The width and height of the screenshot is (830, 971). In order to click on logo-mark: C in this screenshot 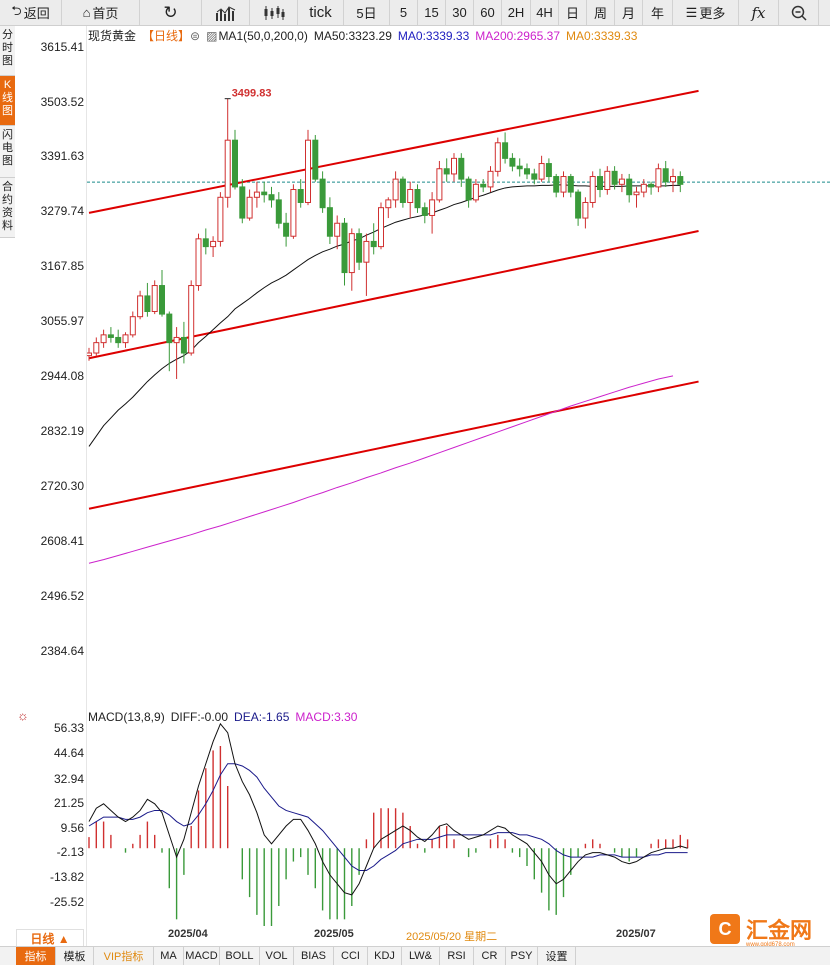, I will do `click(725, 929)`.